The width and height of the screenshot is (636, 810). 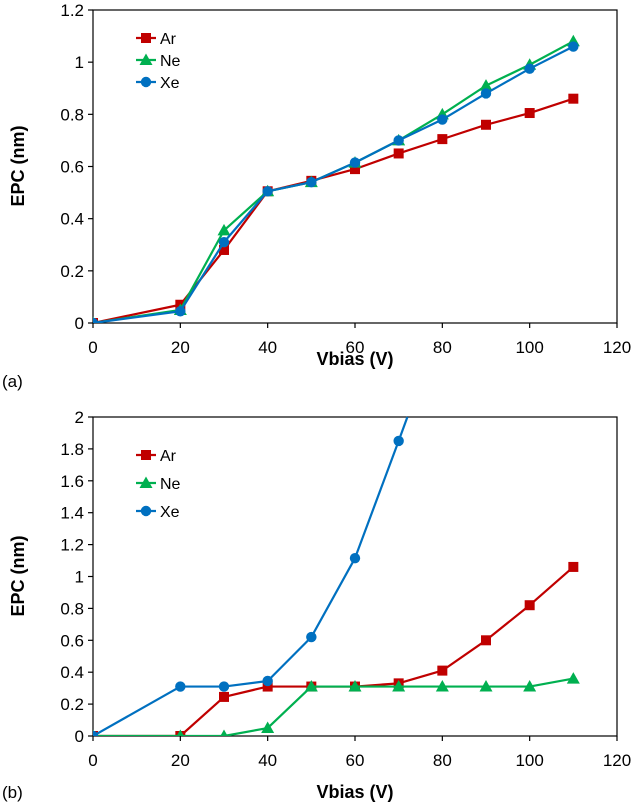 I want to click on series-line-ne, so click(x=333, y=706).